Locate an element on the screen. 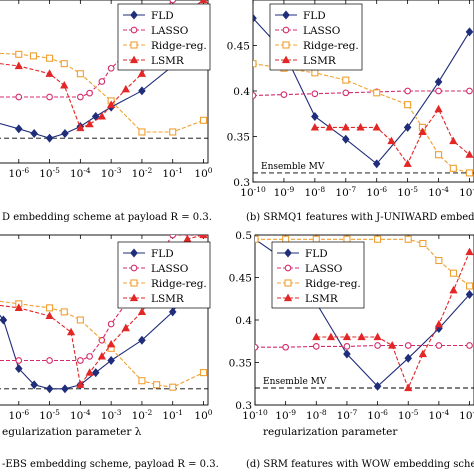 The height and width of the screenshot is (474, 474). x-tick-label: 10⁻³ is located at coordinates (466, 192).